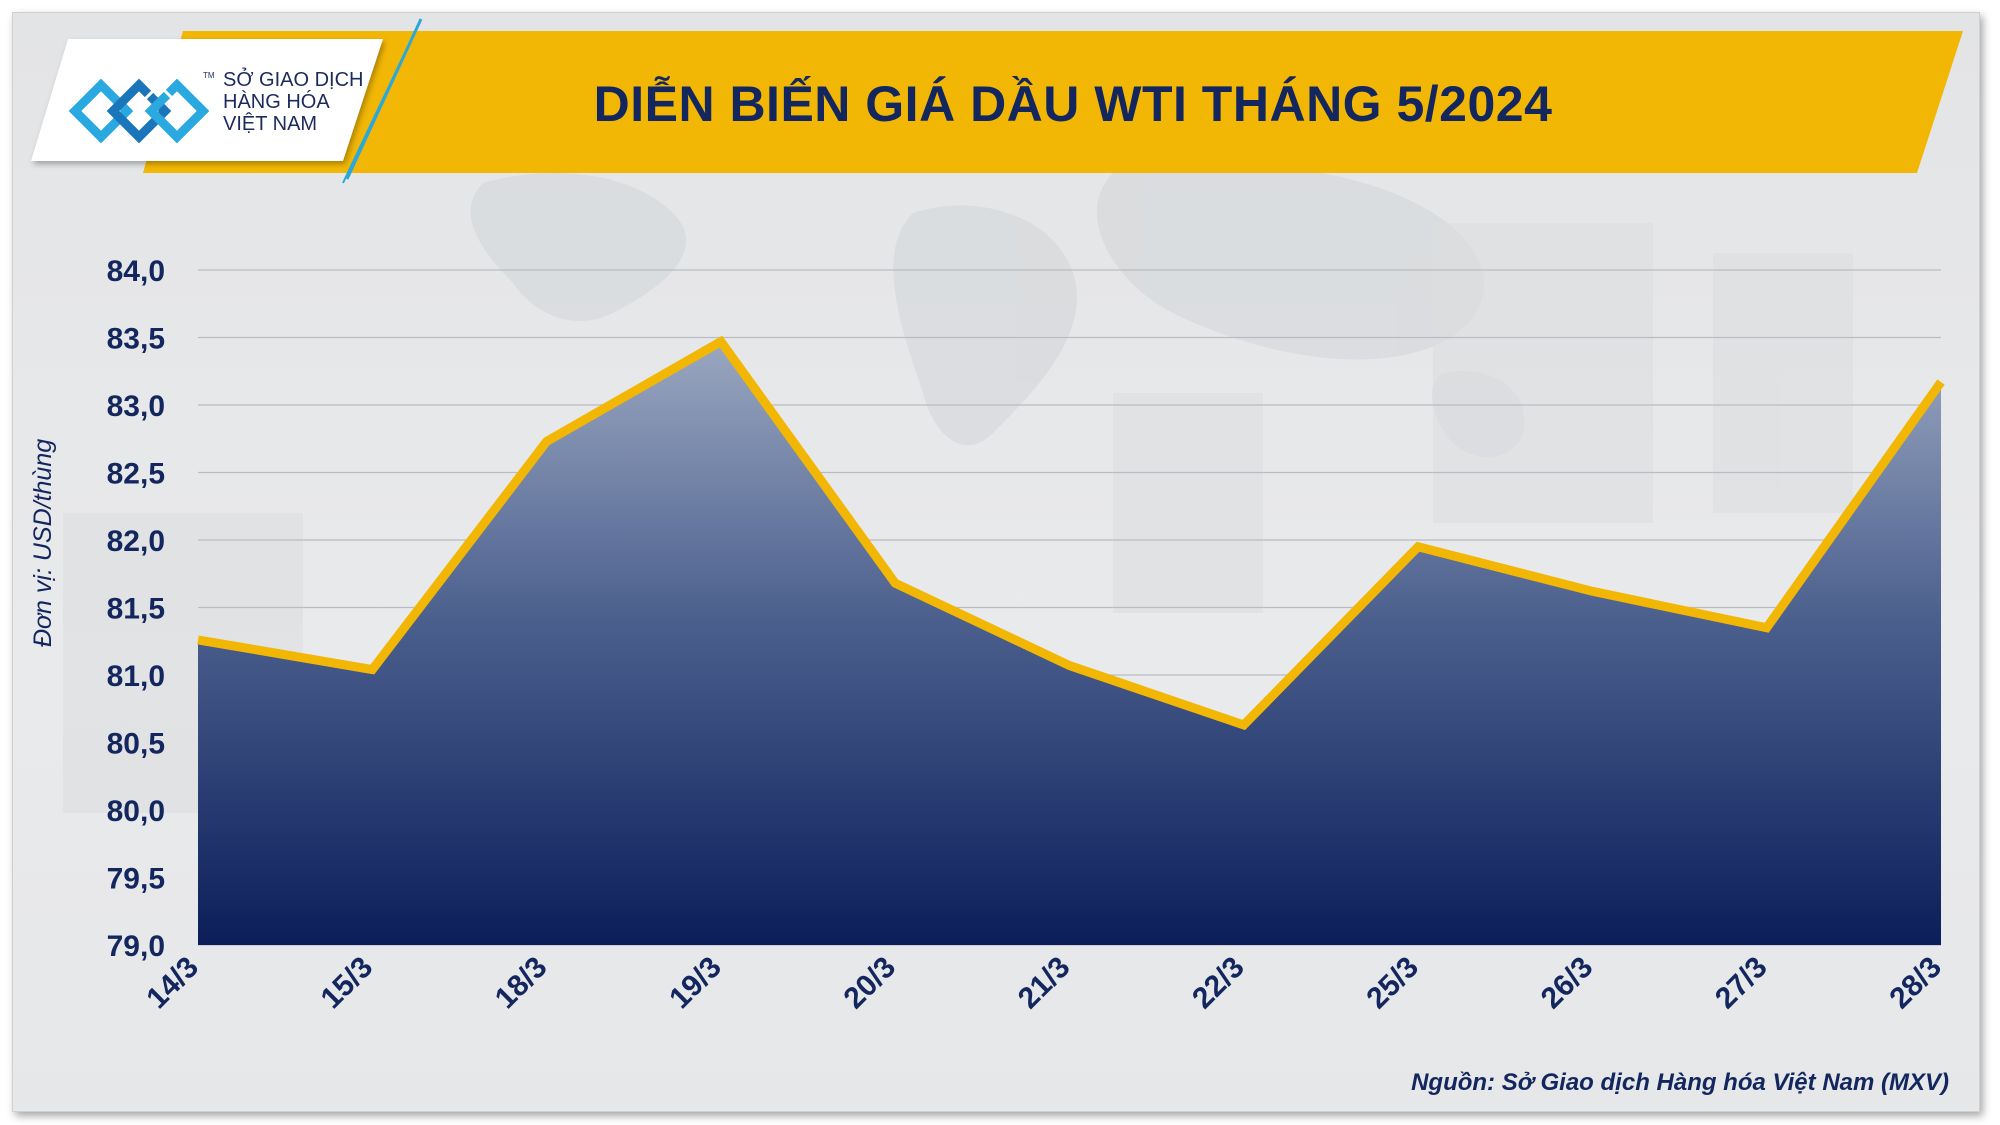 This screenshot has width=2000, height=1125. I want to click on y-tick-label: 81,0, so click(136, 676).